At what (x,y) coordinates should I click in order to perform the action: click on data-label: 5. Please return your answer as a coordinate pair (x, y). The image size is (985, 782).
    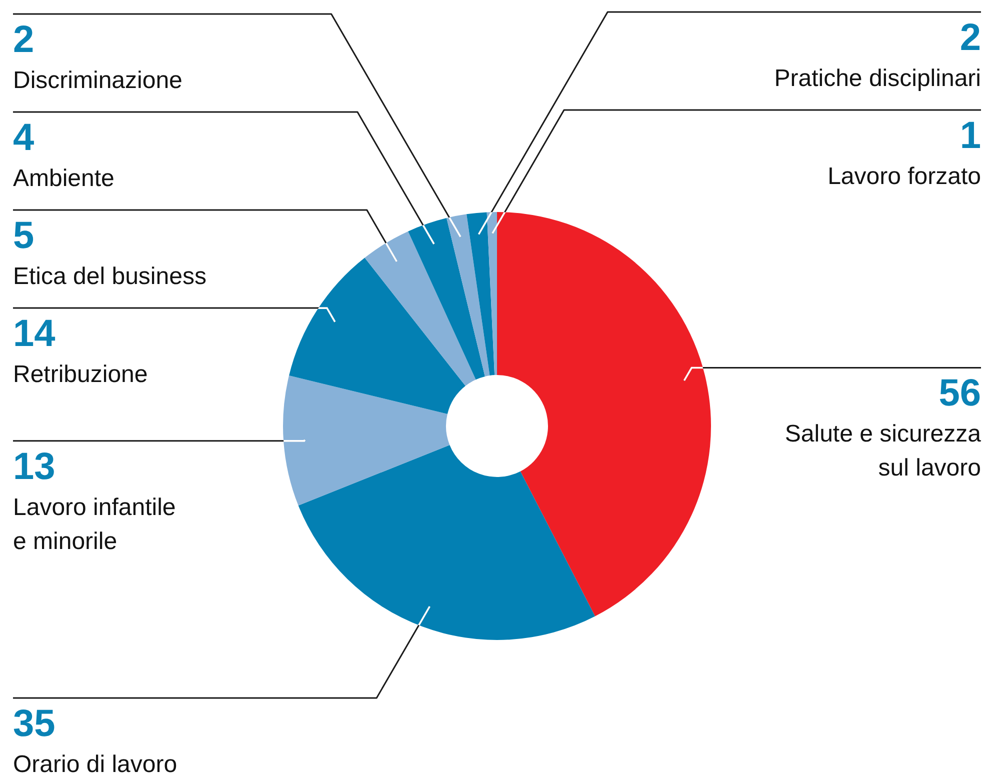
    Looking at the image, I should click on (23, 236).